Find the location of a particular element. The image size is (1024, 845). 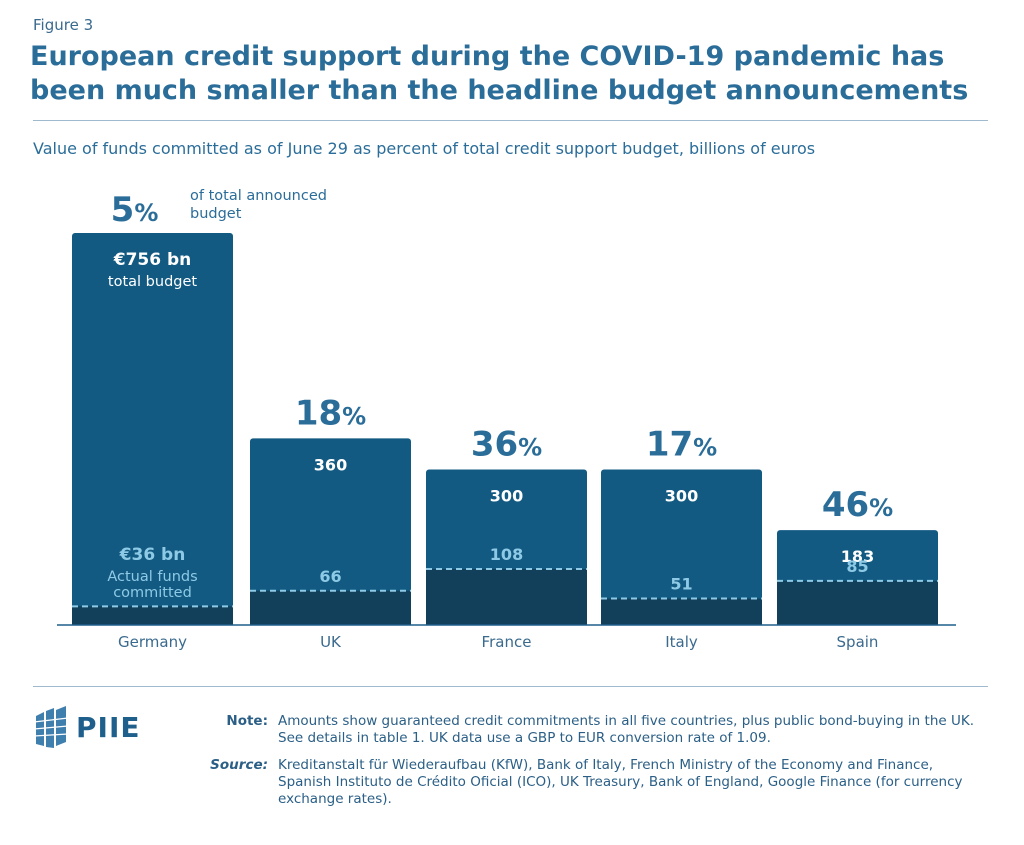

committed-value-label: 108 is located at coordinates (506, 554).